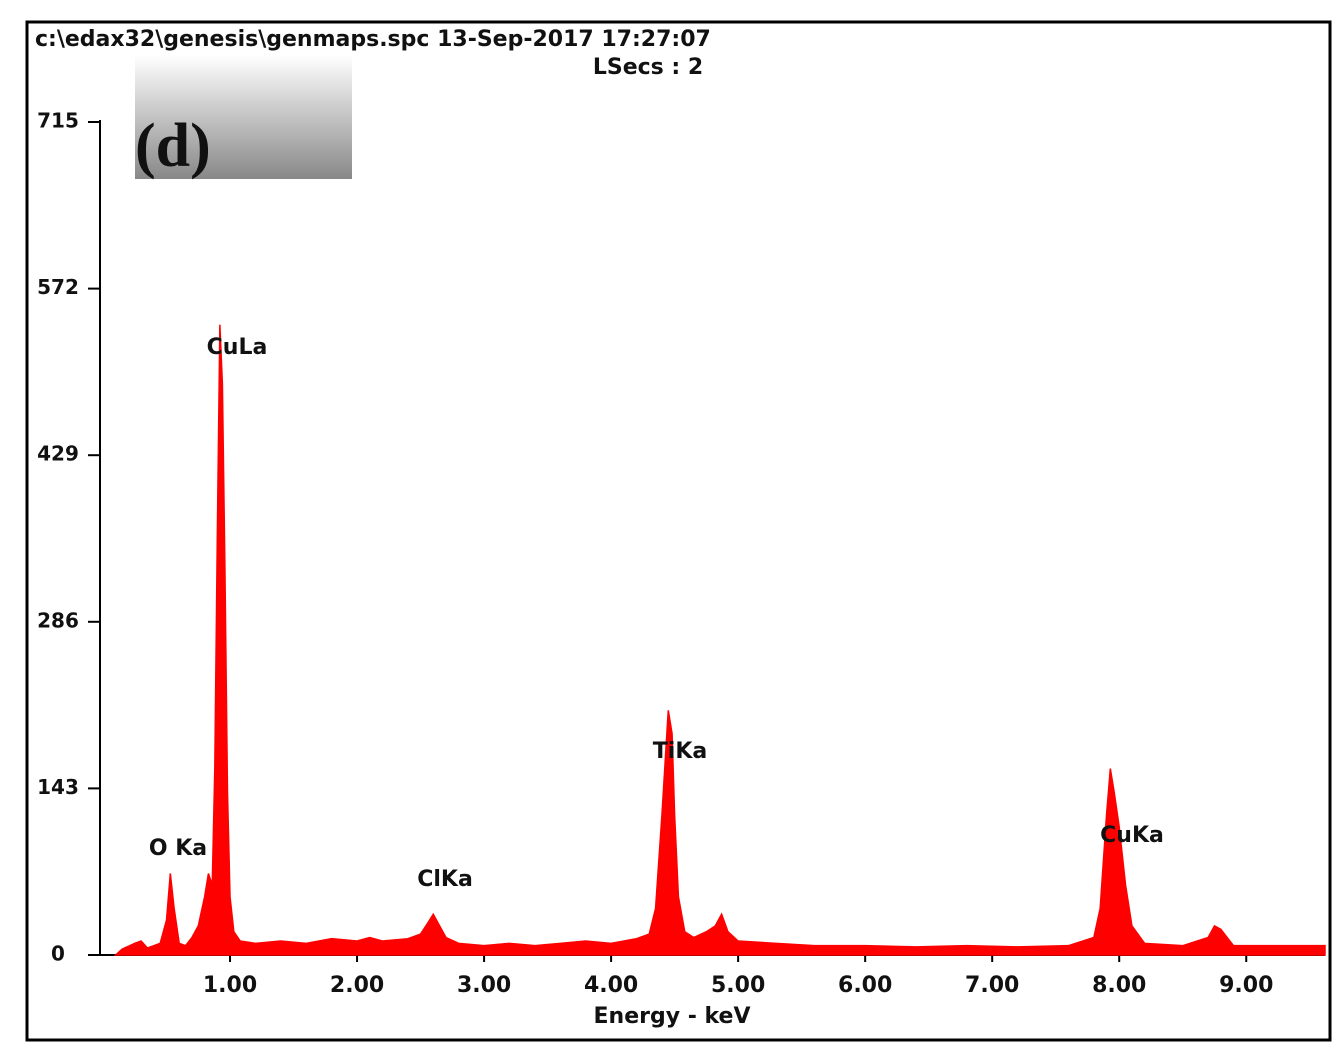 This screenshot has height=1061, width=1344. I want to click on x-tick-label: 5.00, so click(738, 985).